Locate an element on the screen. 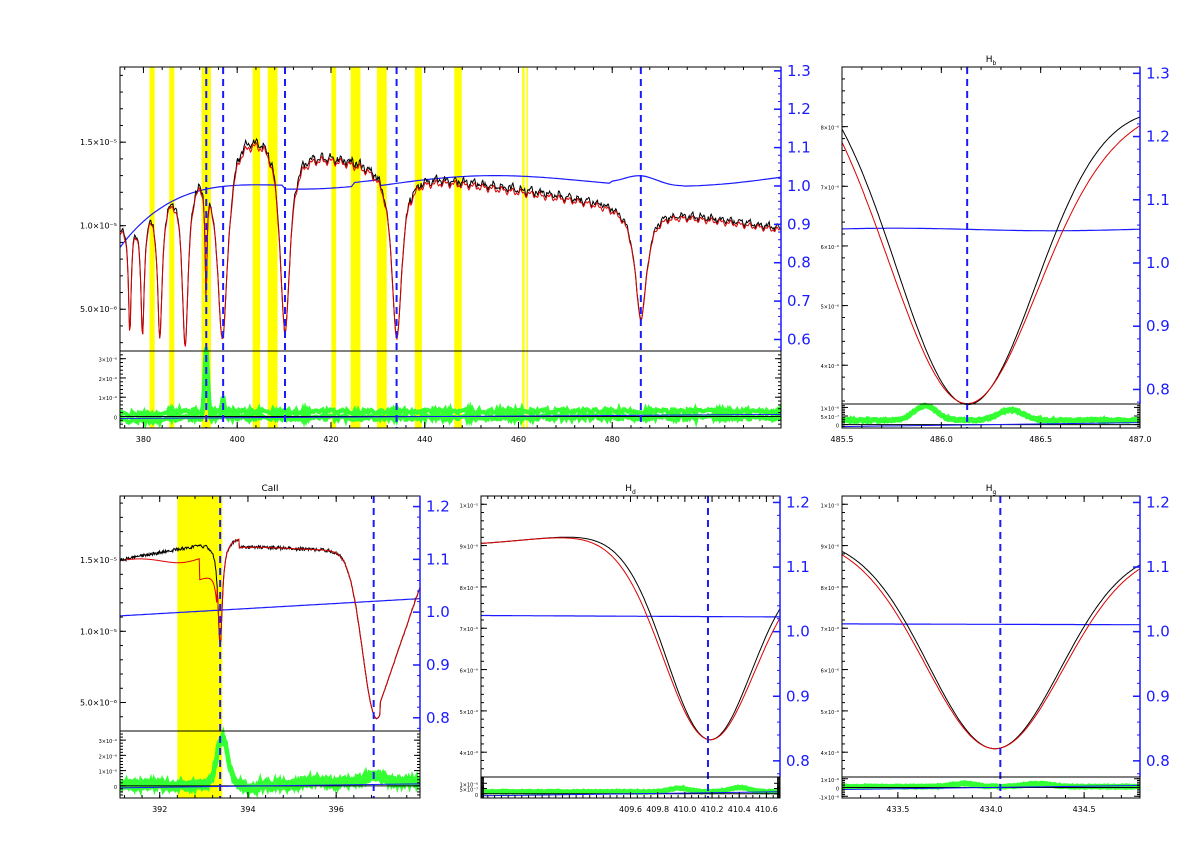 The width and height of the screenshot is (1200, 860). x-tick-label: 440 is located at coordinates (424, 439).